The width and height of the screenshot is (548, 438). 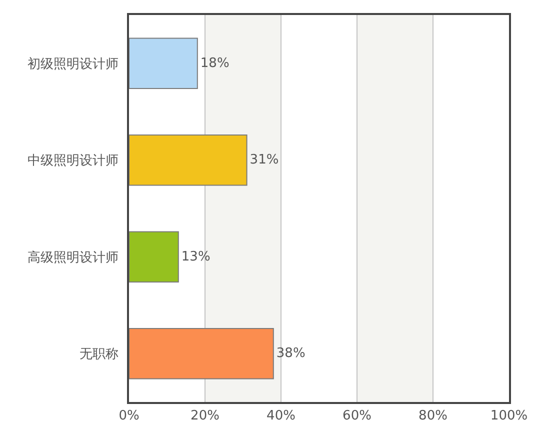 What do you see at coordinates (98, 354) in the screenshot?
I see `y-tick-label: 无职称` at bounding box center [98, 354].